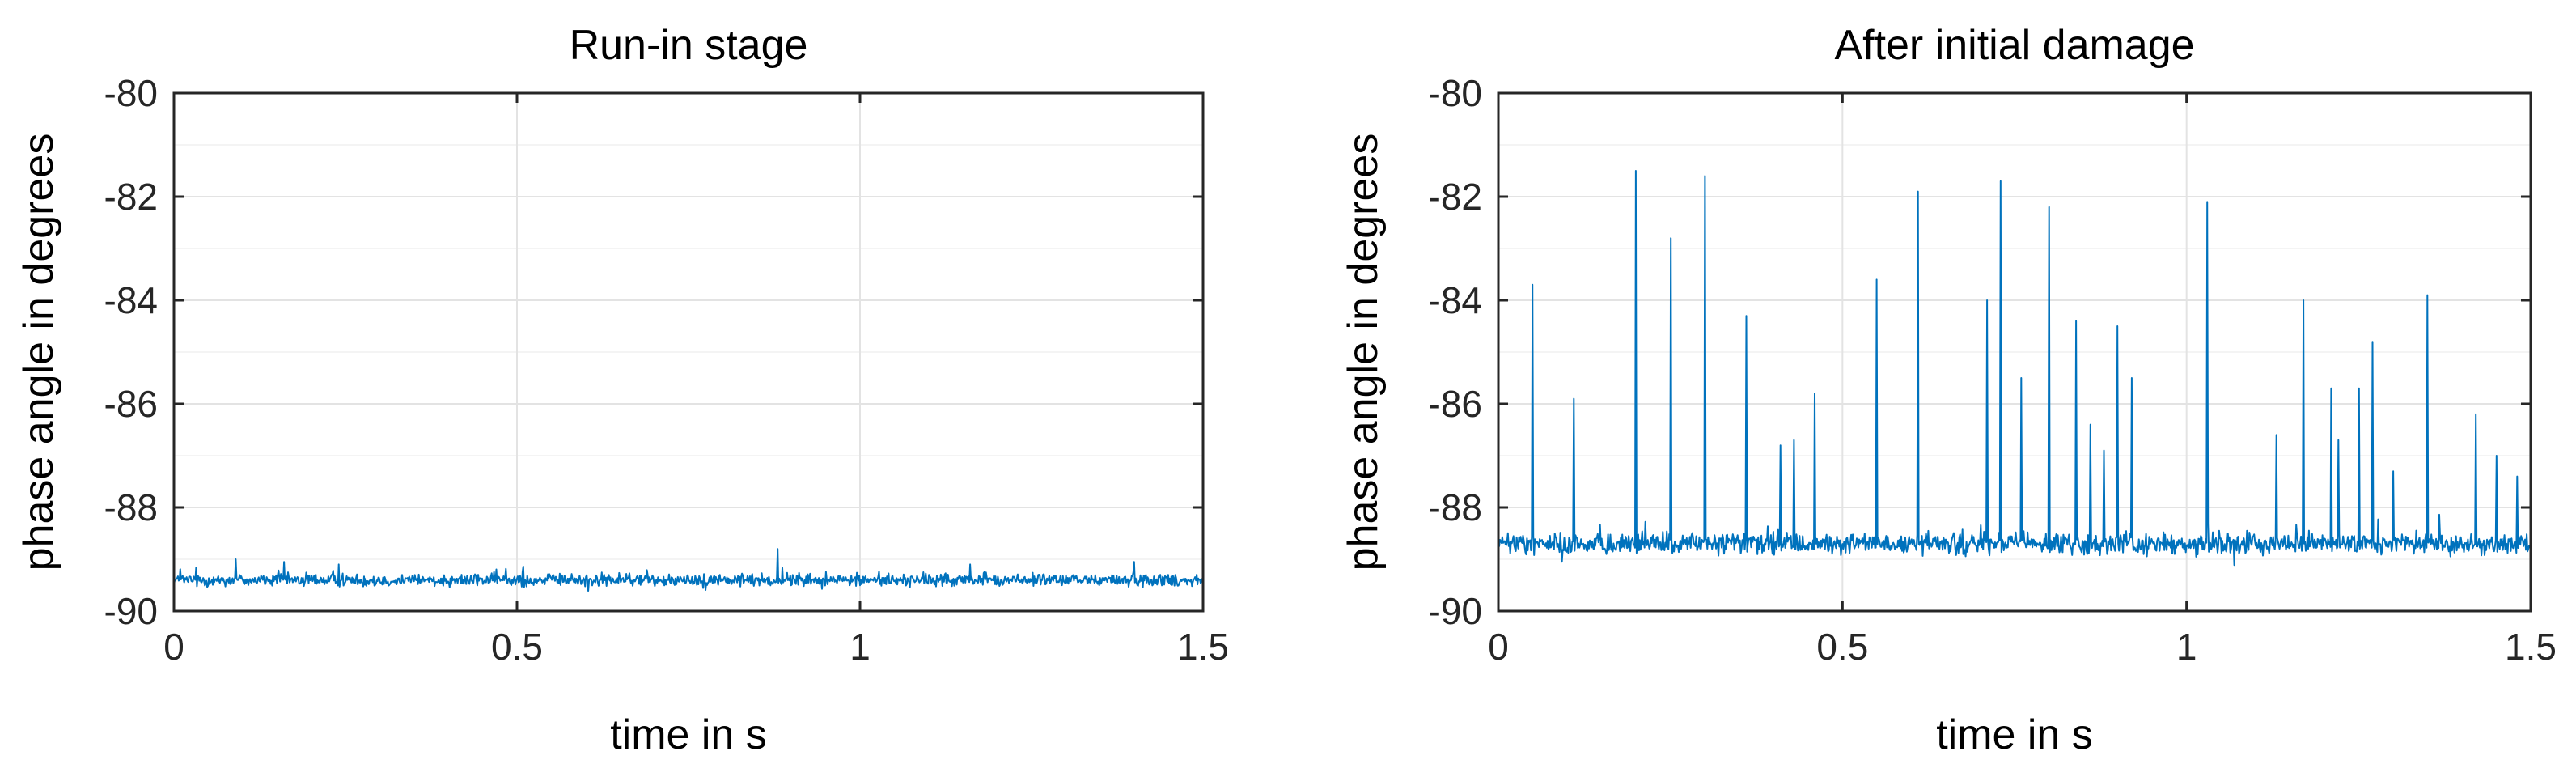 Image resolution: width=2576 pixels, height=781 pixels. Describe the element at coordinates (688, 570) in the screenshot. I see `series-line` at that location.